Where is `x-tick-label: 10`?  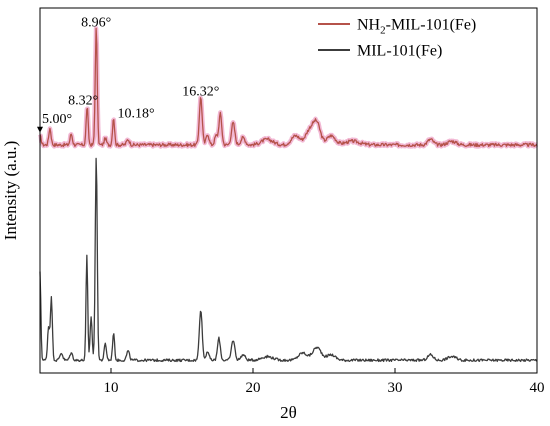
x-tick-label: 10 is located at coordinates (111, 388).